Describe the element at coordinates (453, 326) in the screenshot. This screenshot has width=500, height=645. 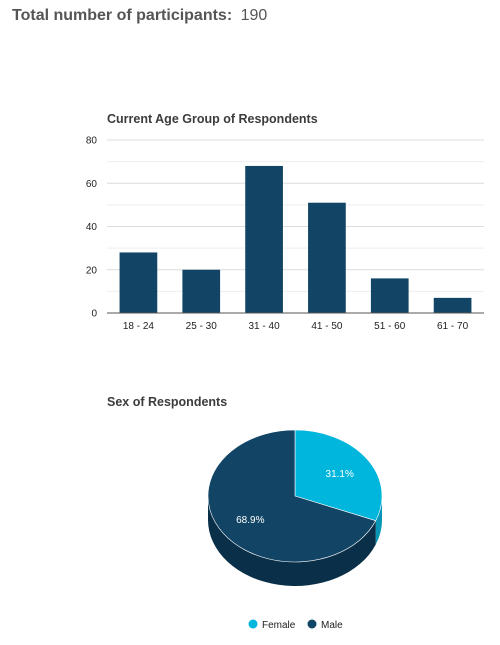
I see `x-tick-label: 61 - 70` at that location.